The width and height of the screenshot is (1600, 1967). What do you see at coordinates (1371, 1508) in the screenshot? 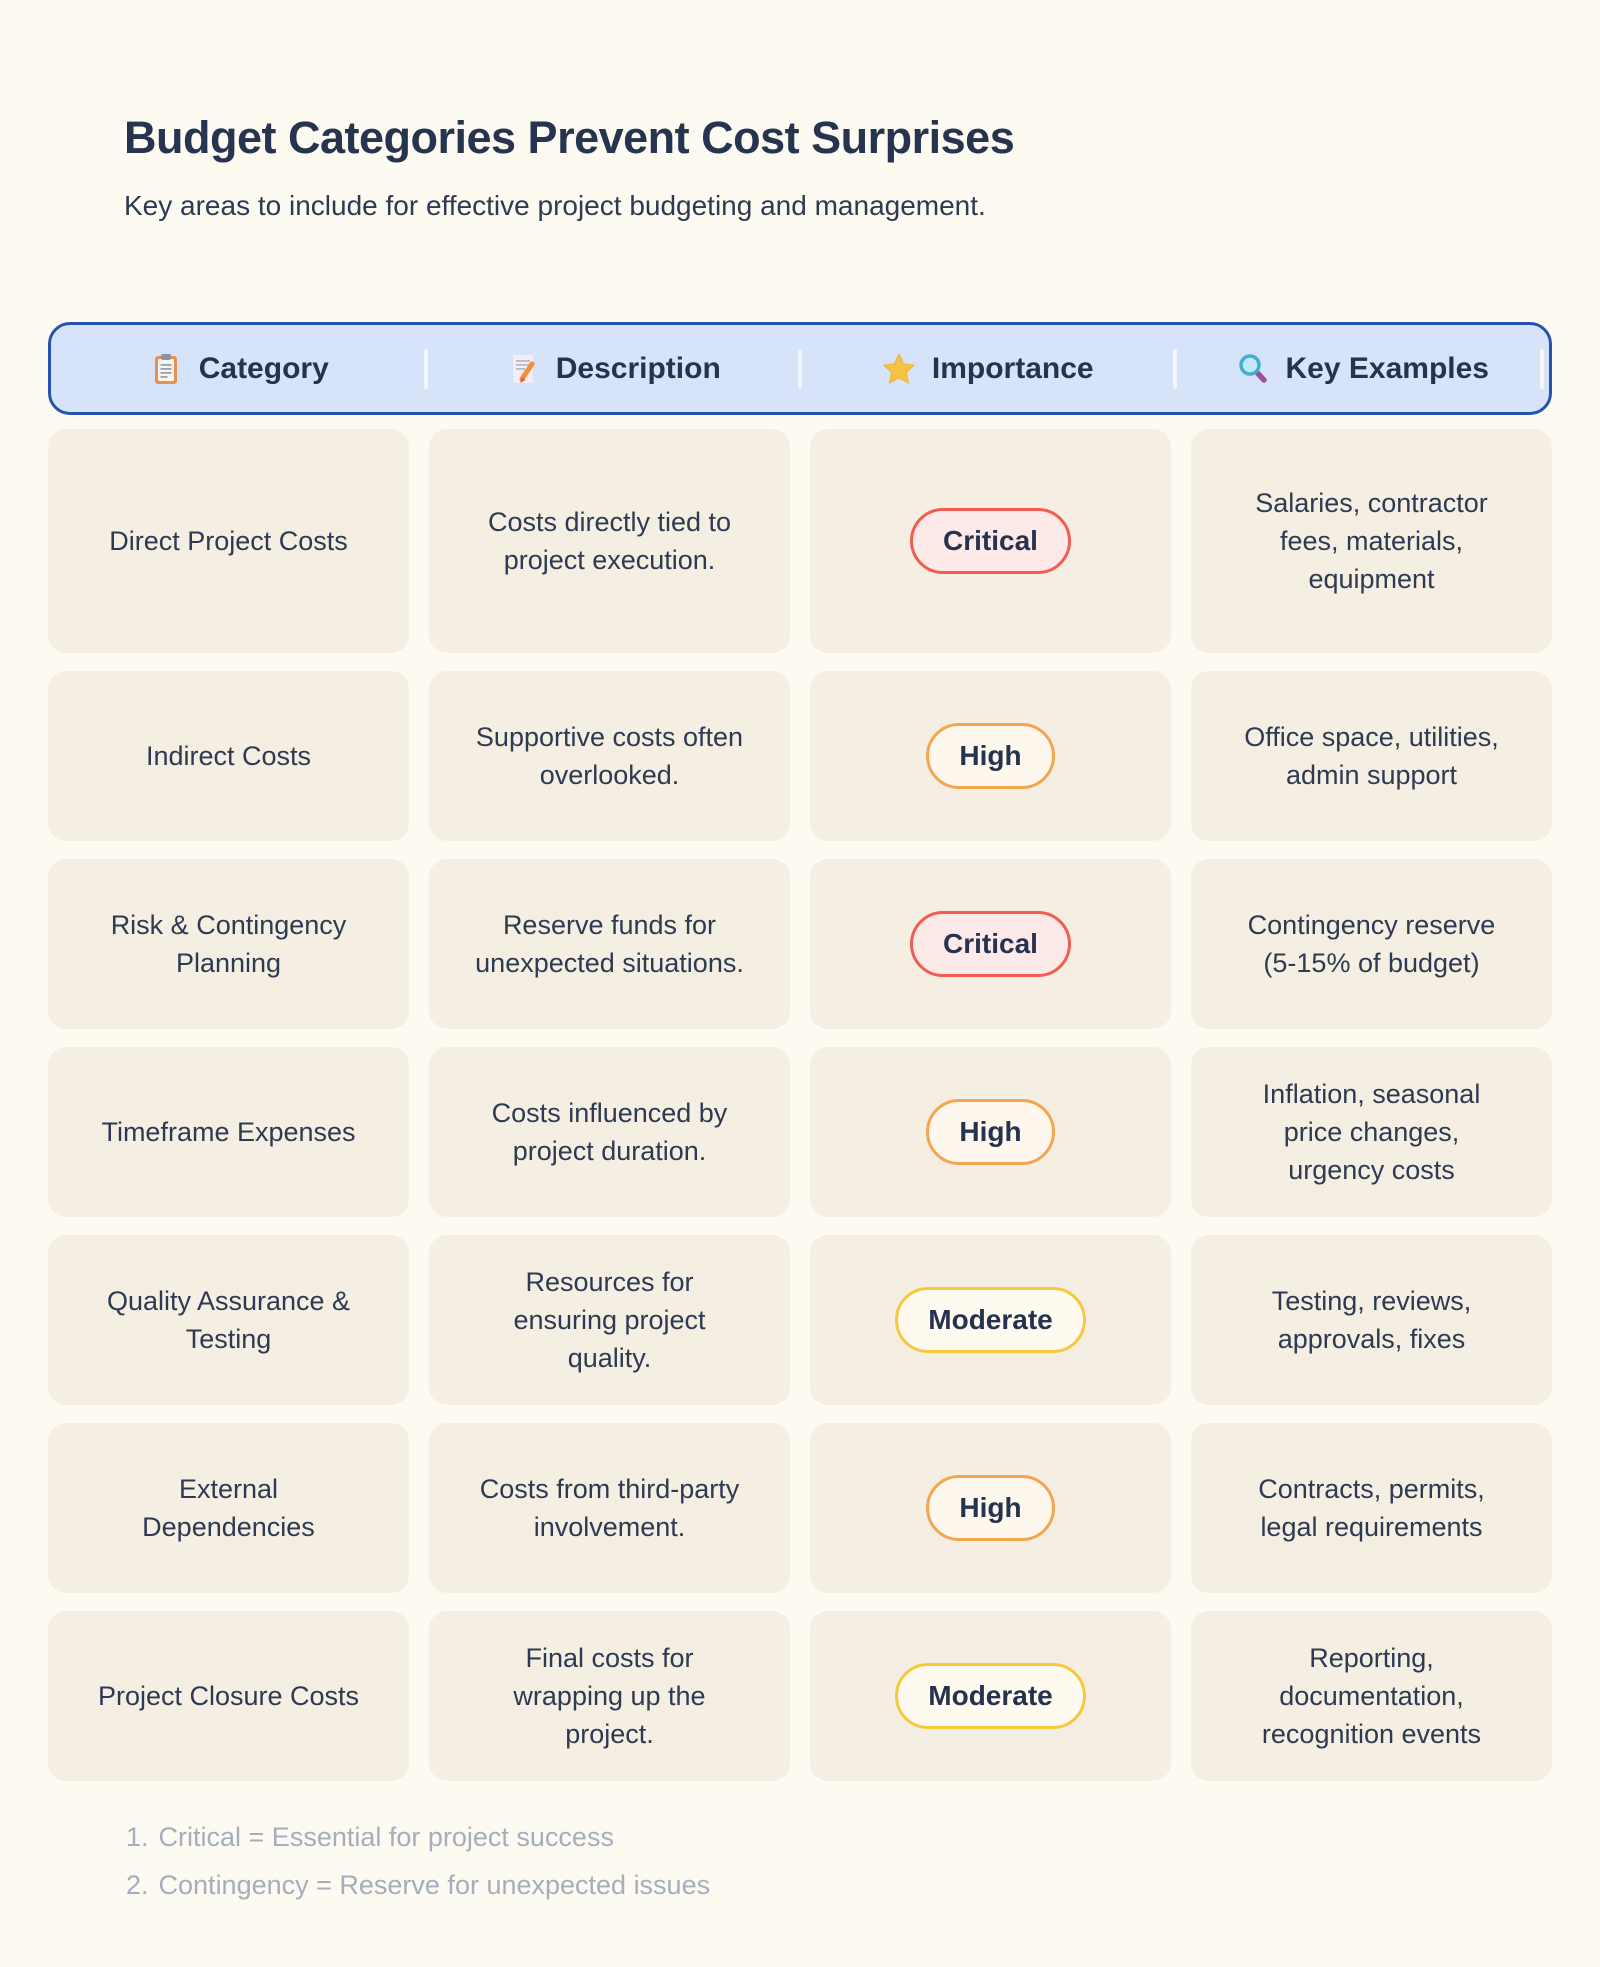
I see `examples-cell: Contracts, permits, legal requirements` at bounding box center [1371, 1508].